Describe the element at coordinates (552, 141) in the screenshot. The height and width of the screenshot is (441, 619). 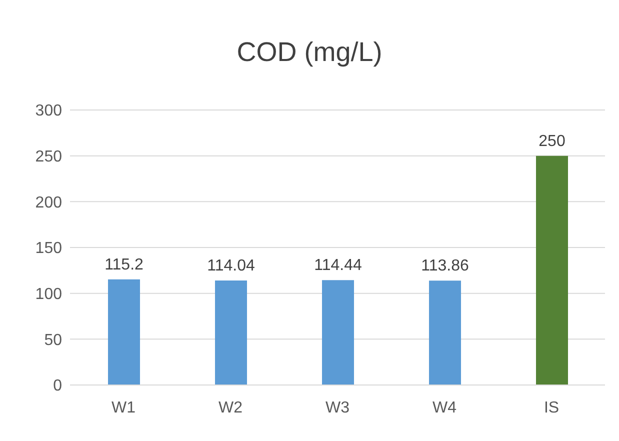
I see `data-label: 250` at that location.